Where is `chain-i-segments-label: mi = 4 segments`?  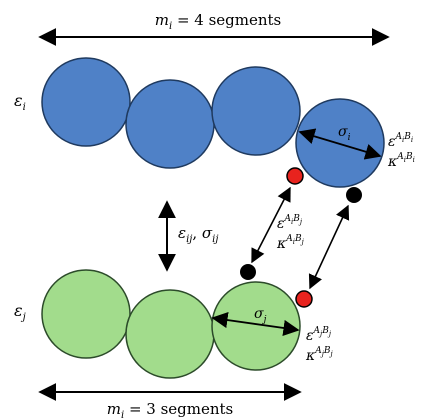 chain-i-segments-label: mi = 4 segments is located at coordinates (218, 21).